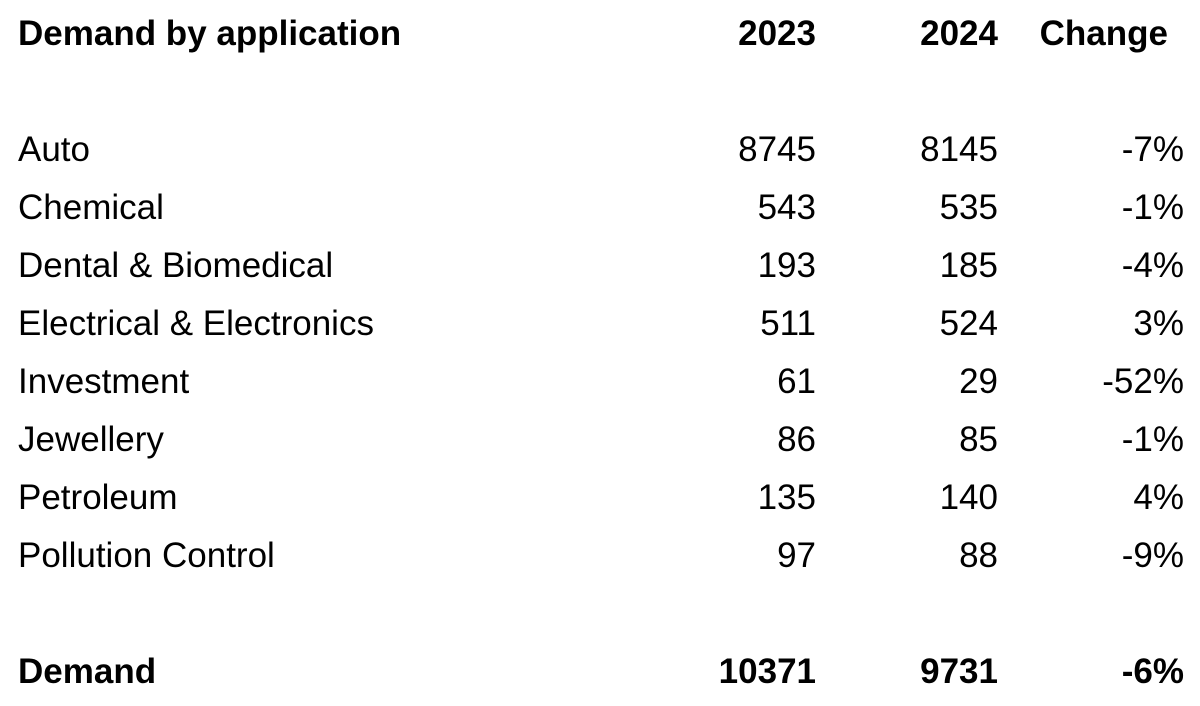 This screenshot has height=706, width=1200. I want to click on row-change: -9%, so click(1152, 555).